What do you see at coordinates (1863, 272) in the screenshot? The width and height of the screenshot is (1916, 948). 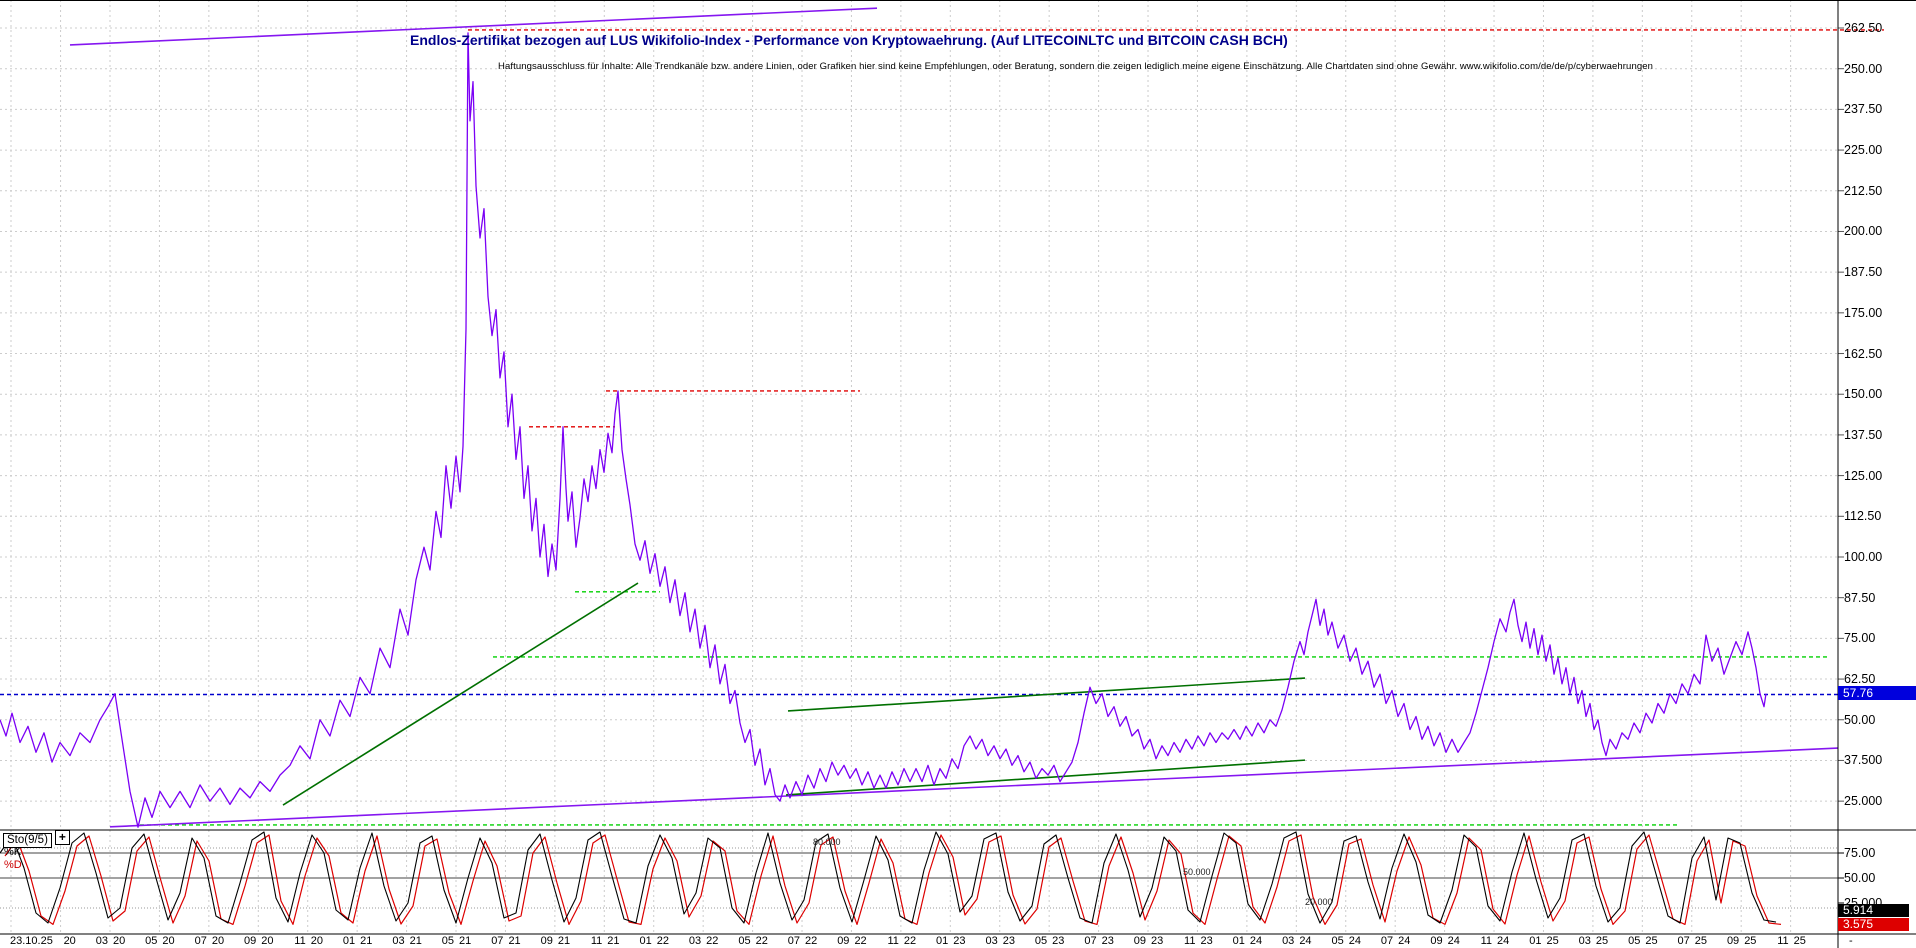 I see `price-axis-label: 187.50` at bounding box center [1863, 272].